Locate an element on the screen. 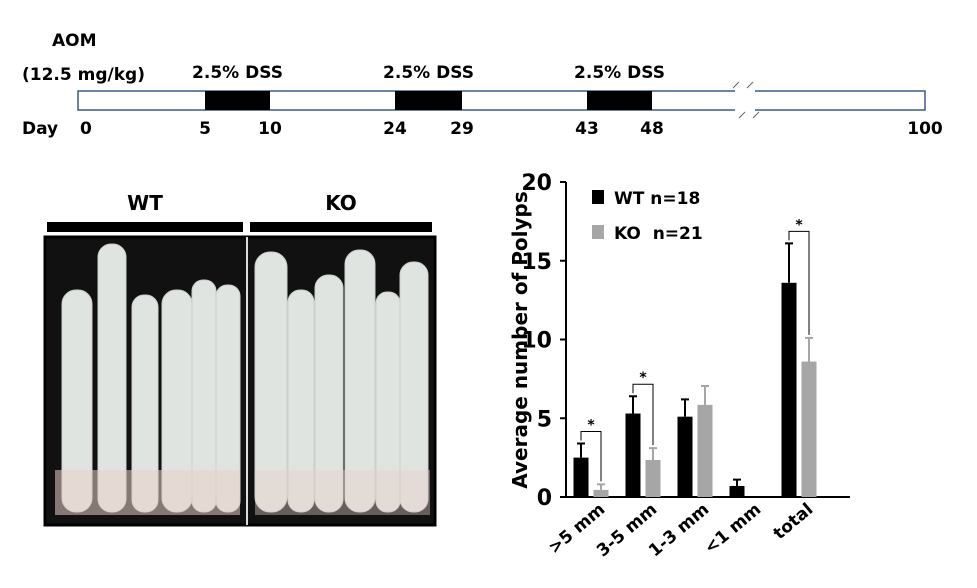  day-label: Day is located at coordinates (40, 129).